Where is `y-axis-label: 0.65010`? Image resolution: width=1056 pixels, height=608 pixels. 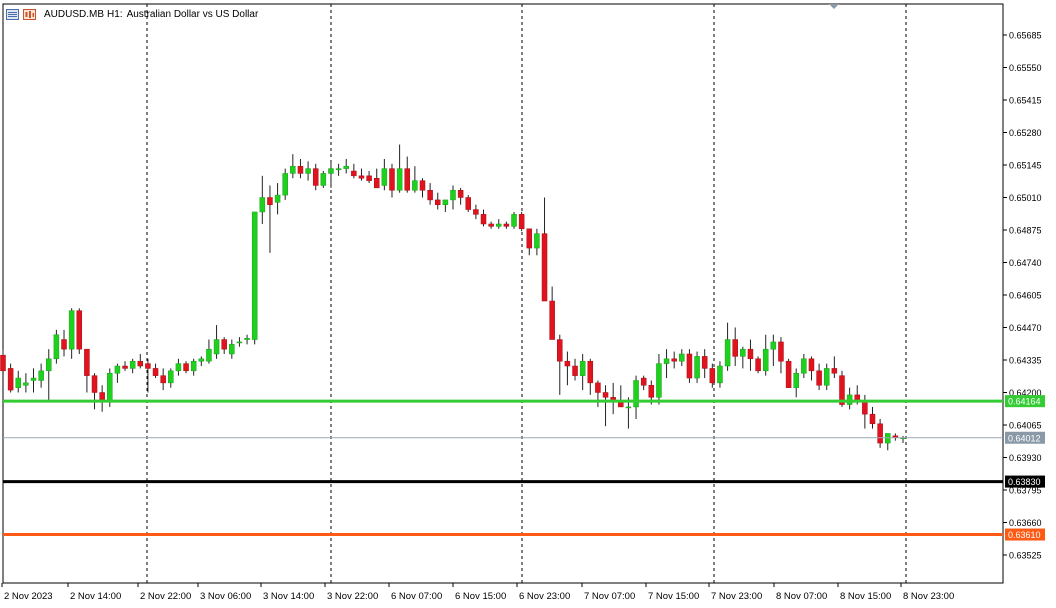 y-axis-label: 0.65010 is located at coordinates (1022, 198).